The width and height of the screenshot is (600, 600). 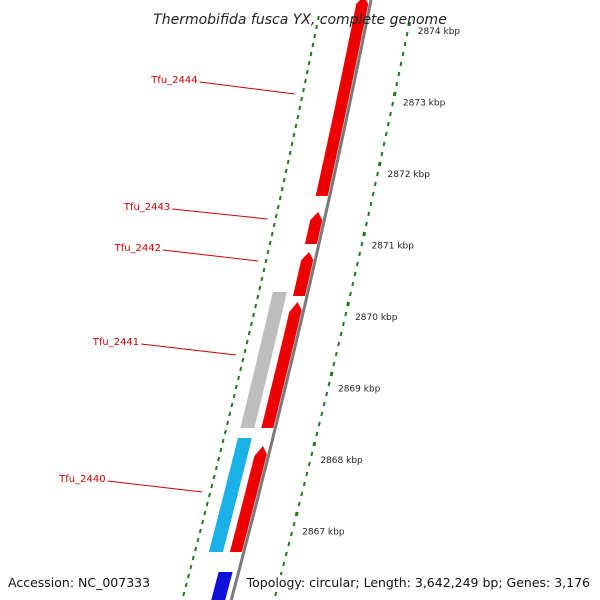 I want to click on feature-track, so click(x=247, y=446).